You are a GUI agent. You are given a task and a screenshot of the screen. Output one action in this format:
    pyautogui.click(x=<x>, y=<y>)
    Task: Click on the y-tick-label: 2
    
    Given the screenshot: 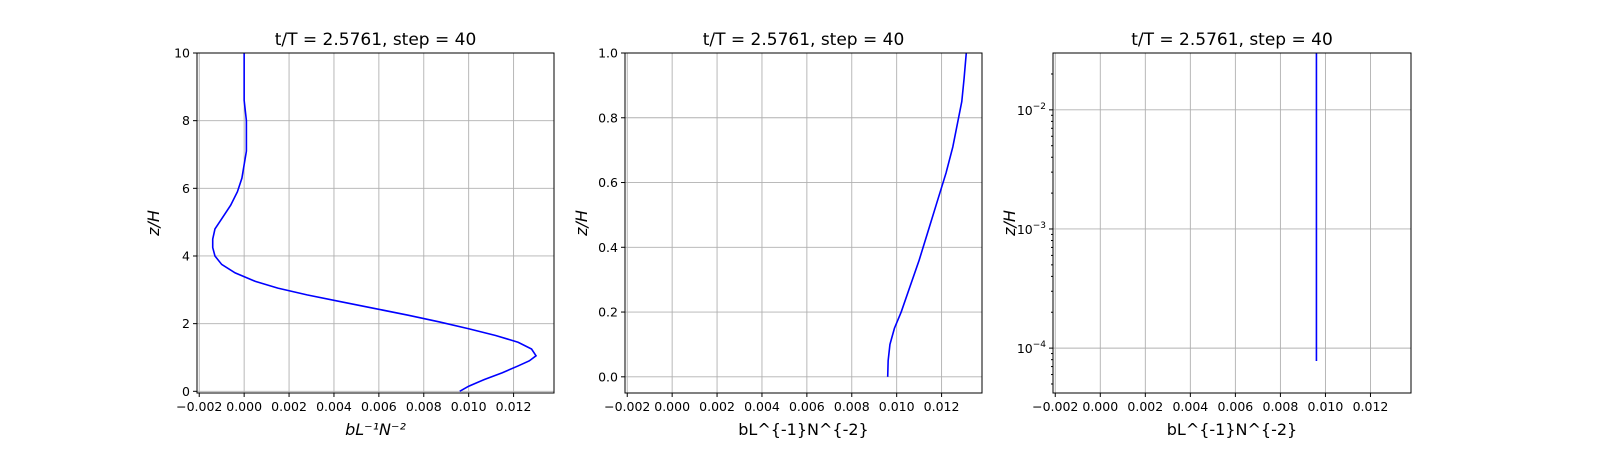 What is the action you would take?
    pyautogui.click(x=186, y=323)
    